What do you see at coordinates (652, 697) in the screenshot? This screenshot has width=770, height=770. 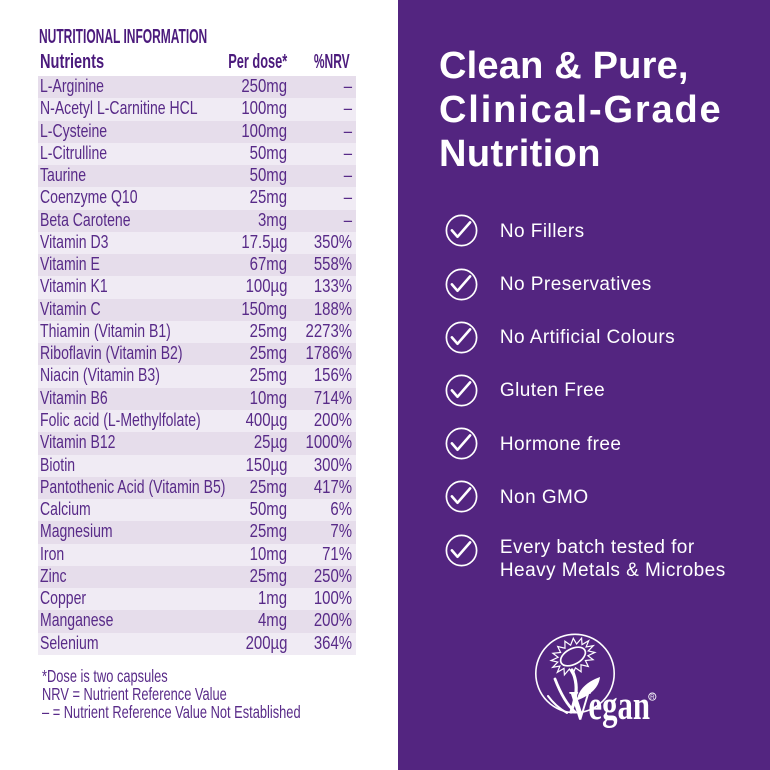 I see `svg-text: R` at bounding box center [652, 697].